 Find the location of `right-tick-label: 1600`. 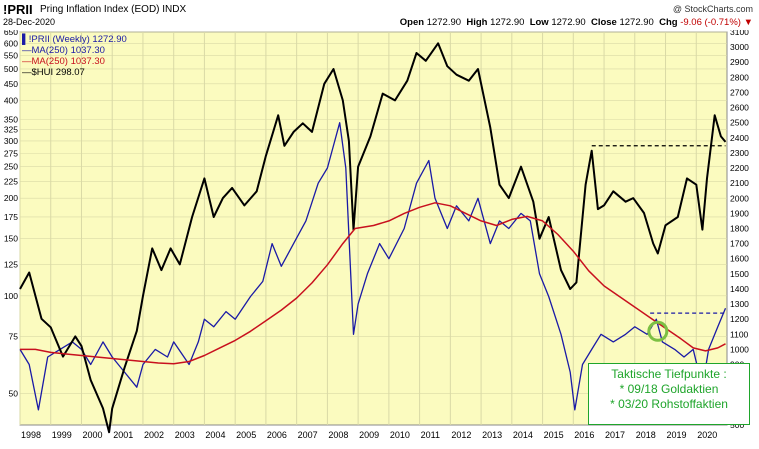

right-tick-label: 1600 is located at coordinates (739, 259).